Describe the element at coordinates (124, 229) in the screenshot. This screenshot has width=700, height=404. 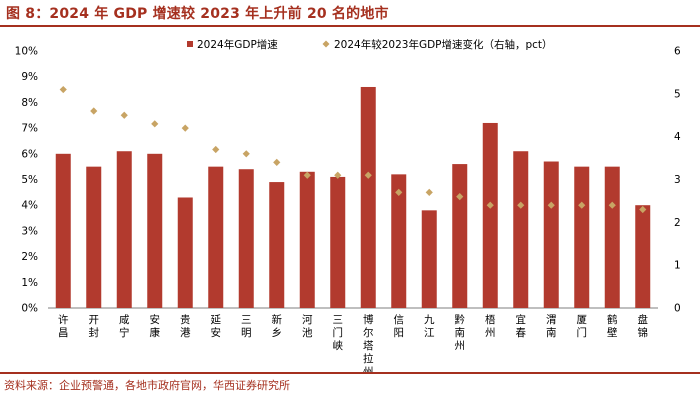
I see `gdp-bar-咸宁` at that location.